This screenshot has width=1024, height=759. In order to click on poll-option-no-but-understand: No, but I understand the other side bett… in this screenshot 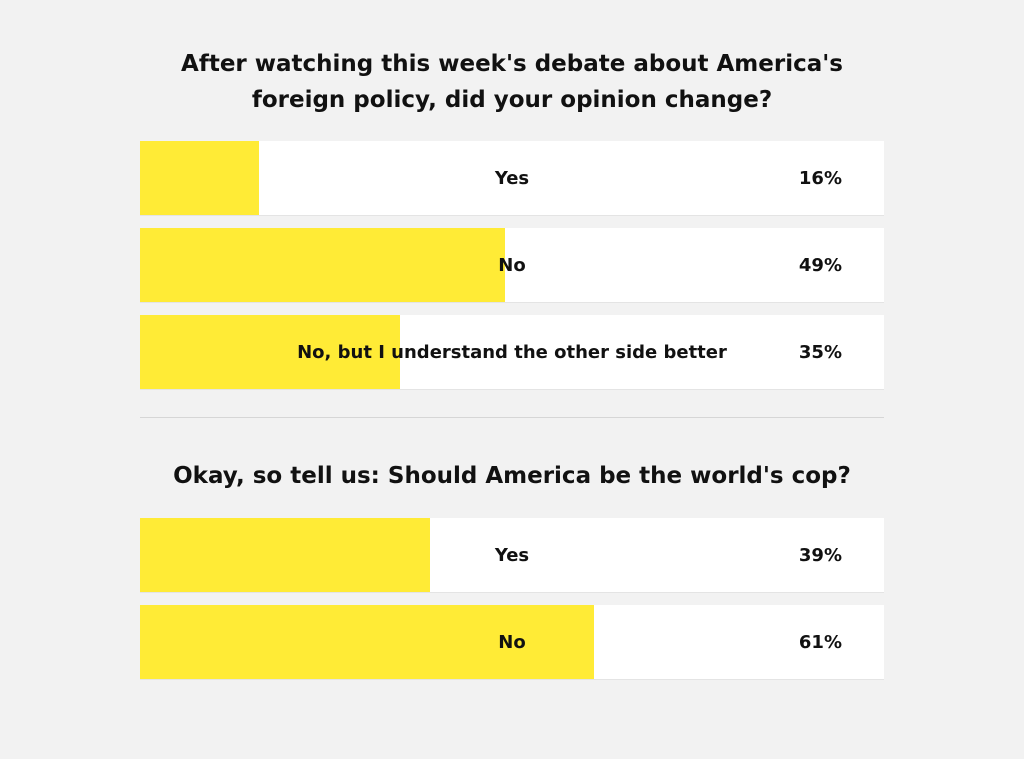, I will do `click(512, 352)`.